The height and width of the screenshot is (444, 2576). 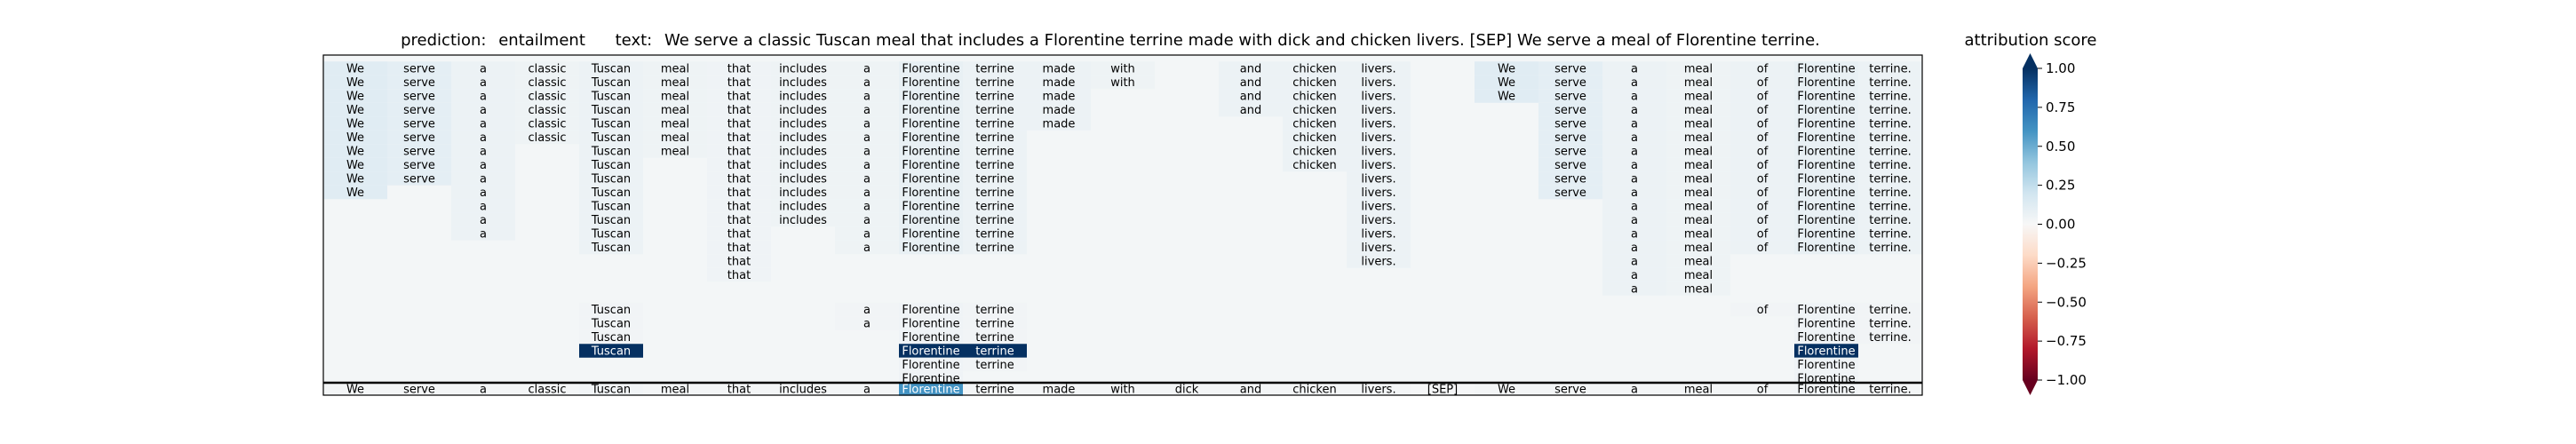 I want to click on token-r13-c24-label: terrine., so click(x=1890, y=249).